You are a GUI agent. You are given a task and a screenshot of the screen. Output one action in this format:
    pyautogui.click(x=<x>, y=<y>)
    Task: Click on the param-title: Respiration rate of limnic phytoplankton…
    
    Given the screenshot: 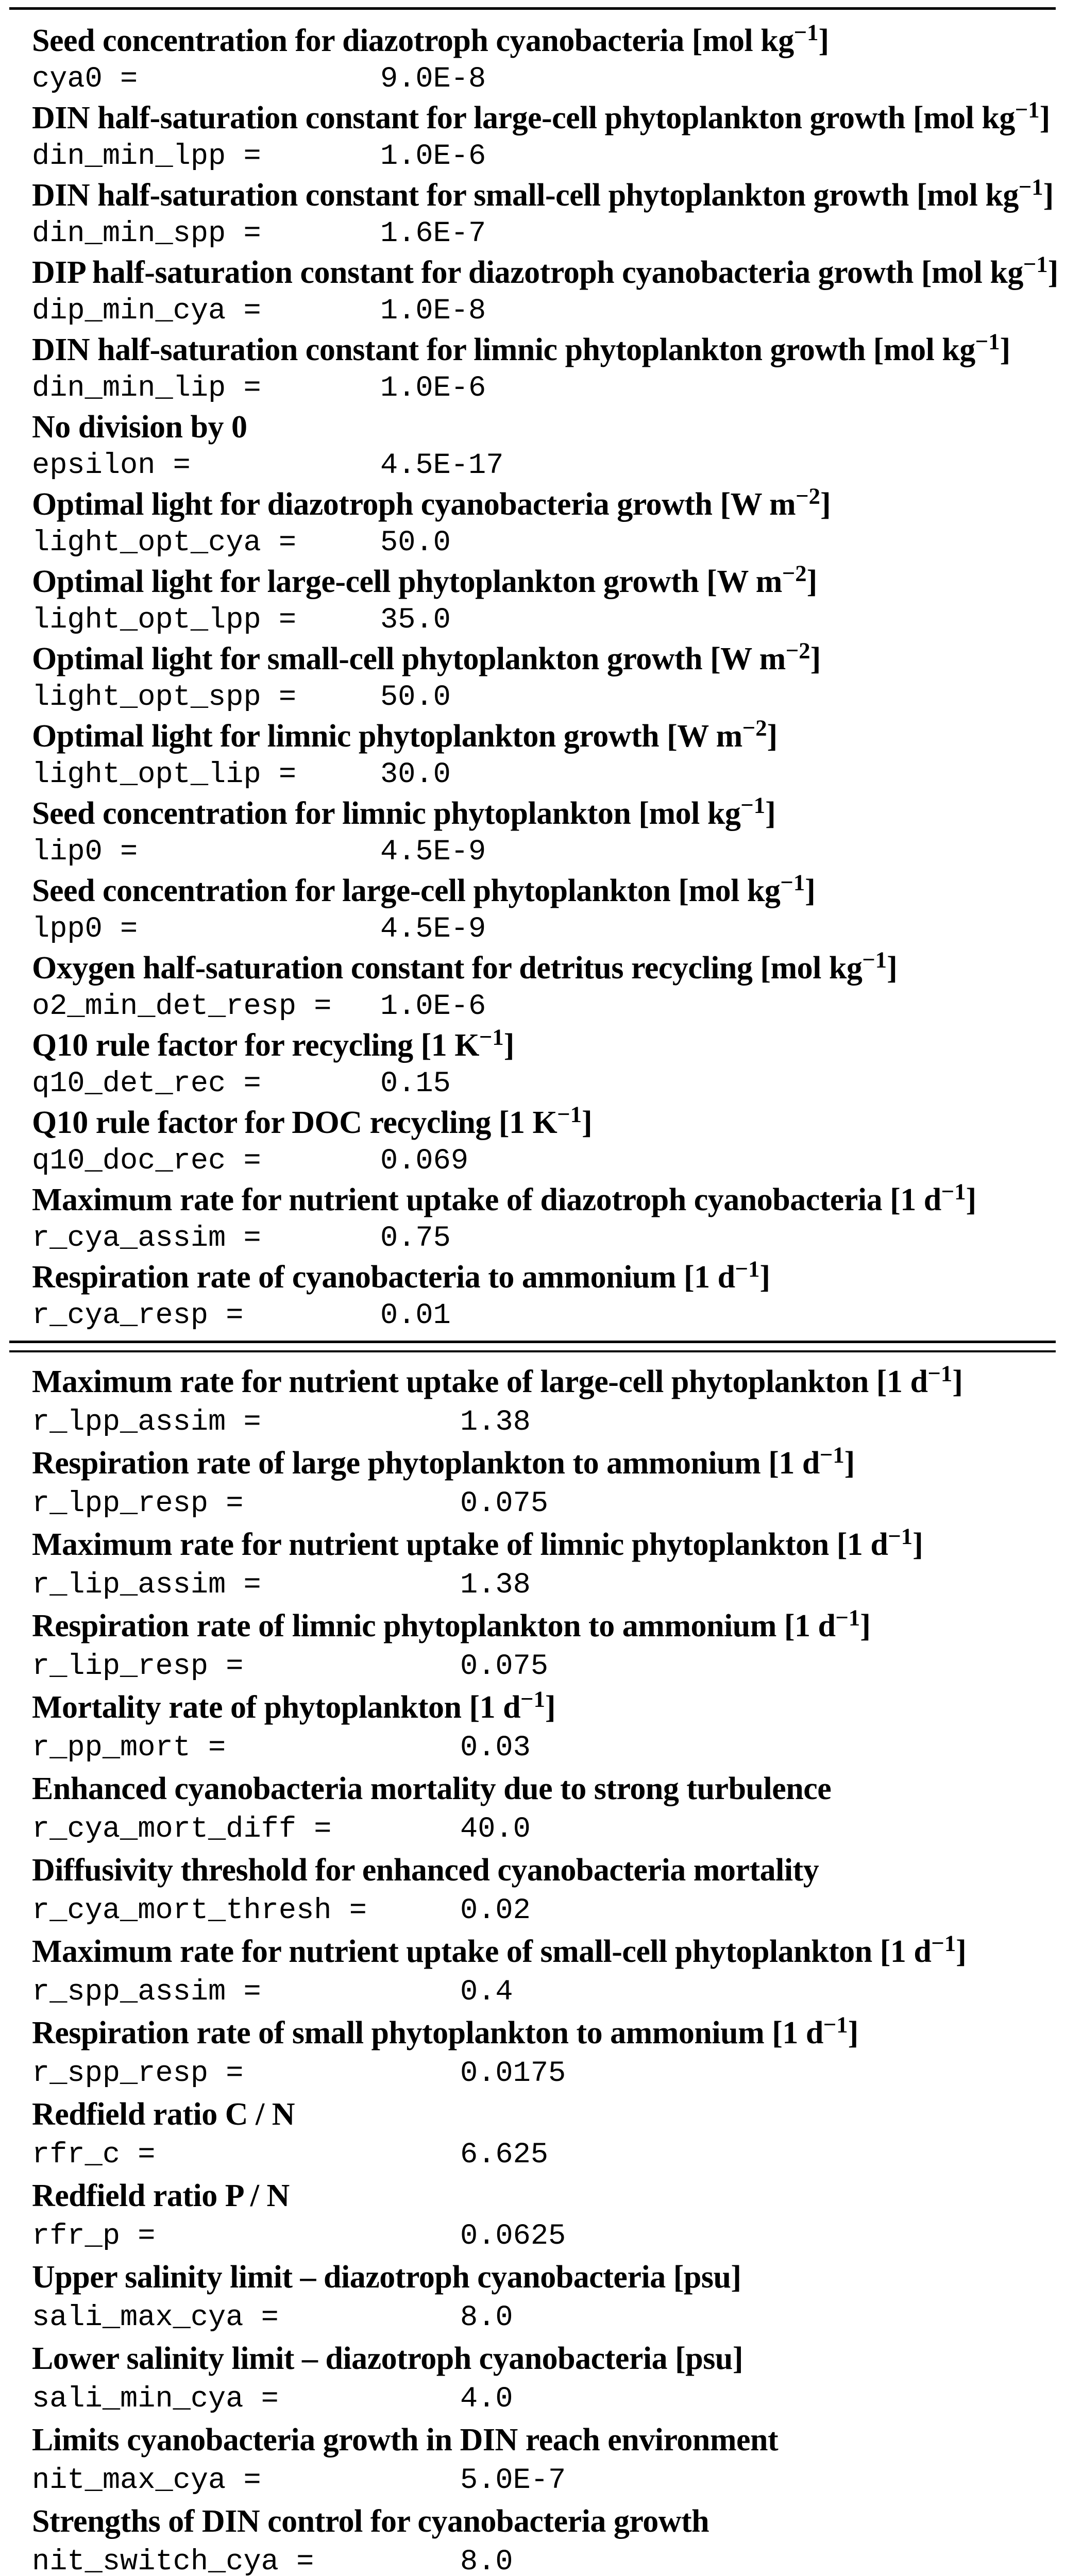 What is the action you would take?
    pyautogui.click(x=451, y=1623)
    